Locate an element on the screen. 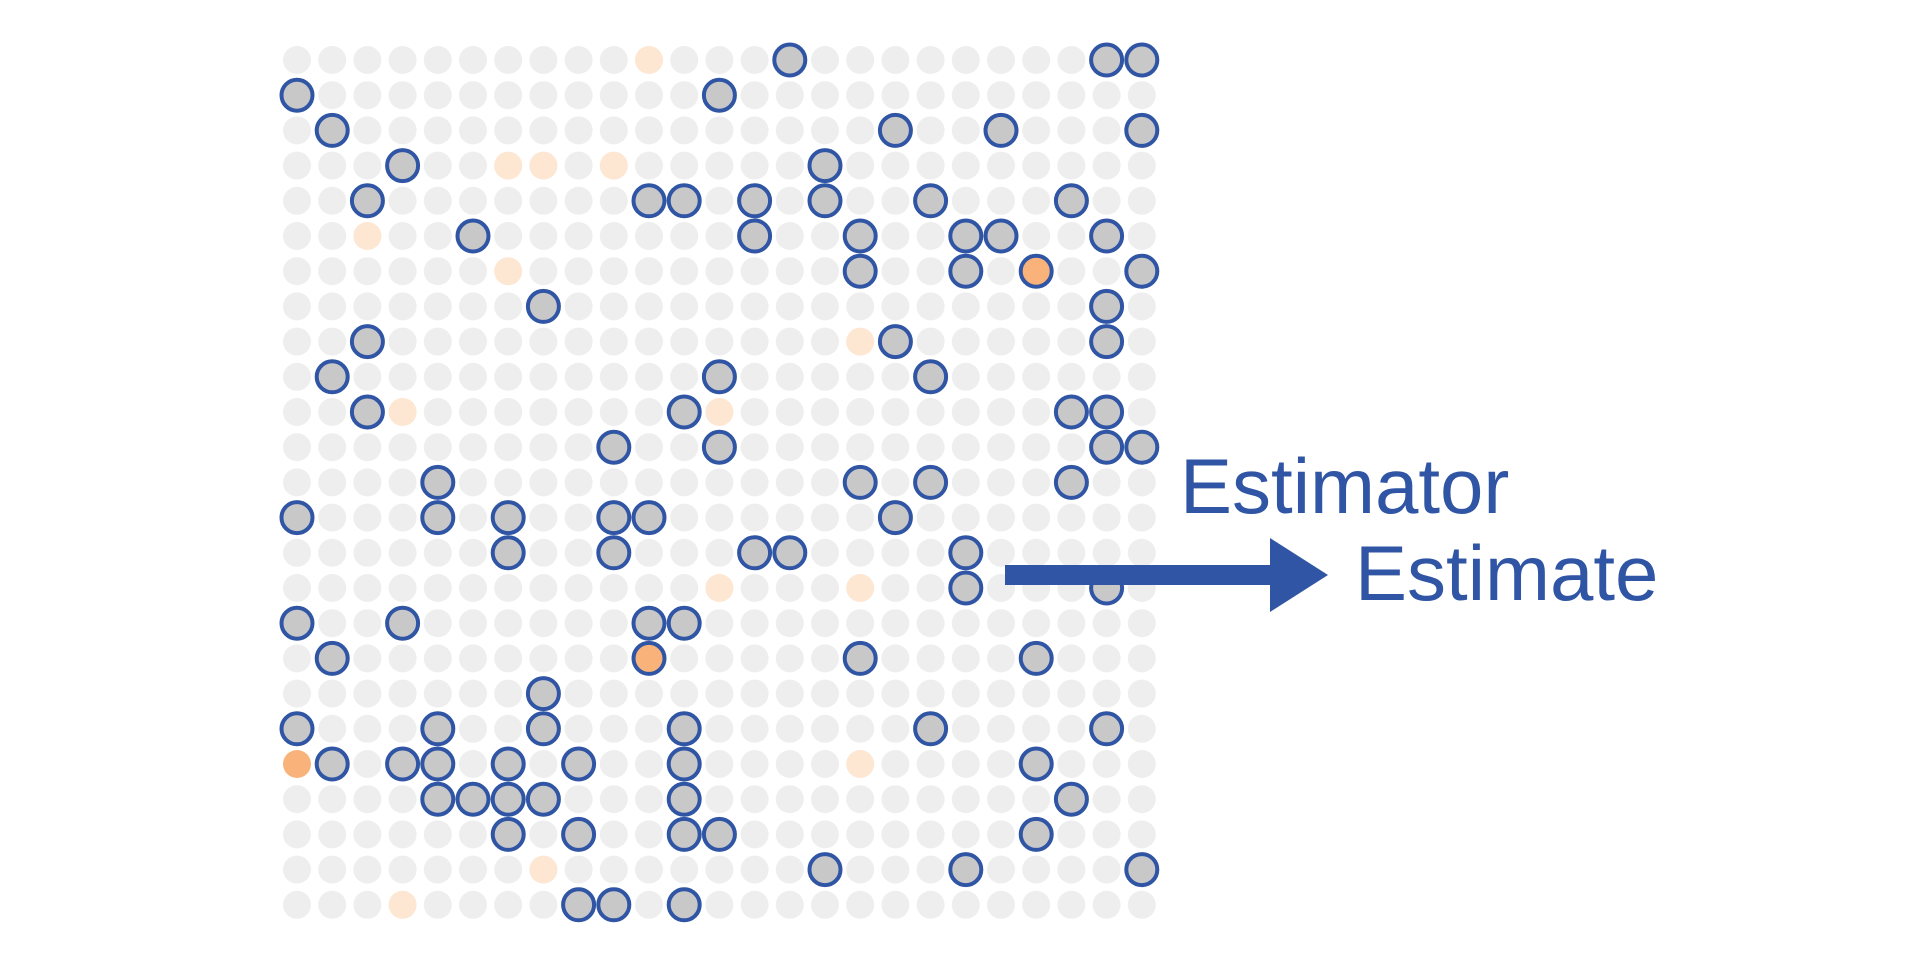  faint-orange-dot is located at coordinates (543, 165).